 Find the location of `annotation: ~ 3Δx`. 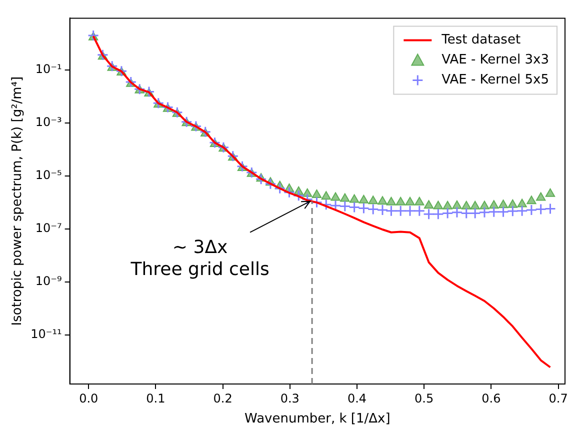

annotation: ~ 3Δx is located at coordinates (200, 247).